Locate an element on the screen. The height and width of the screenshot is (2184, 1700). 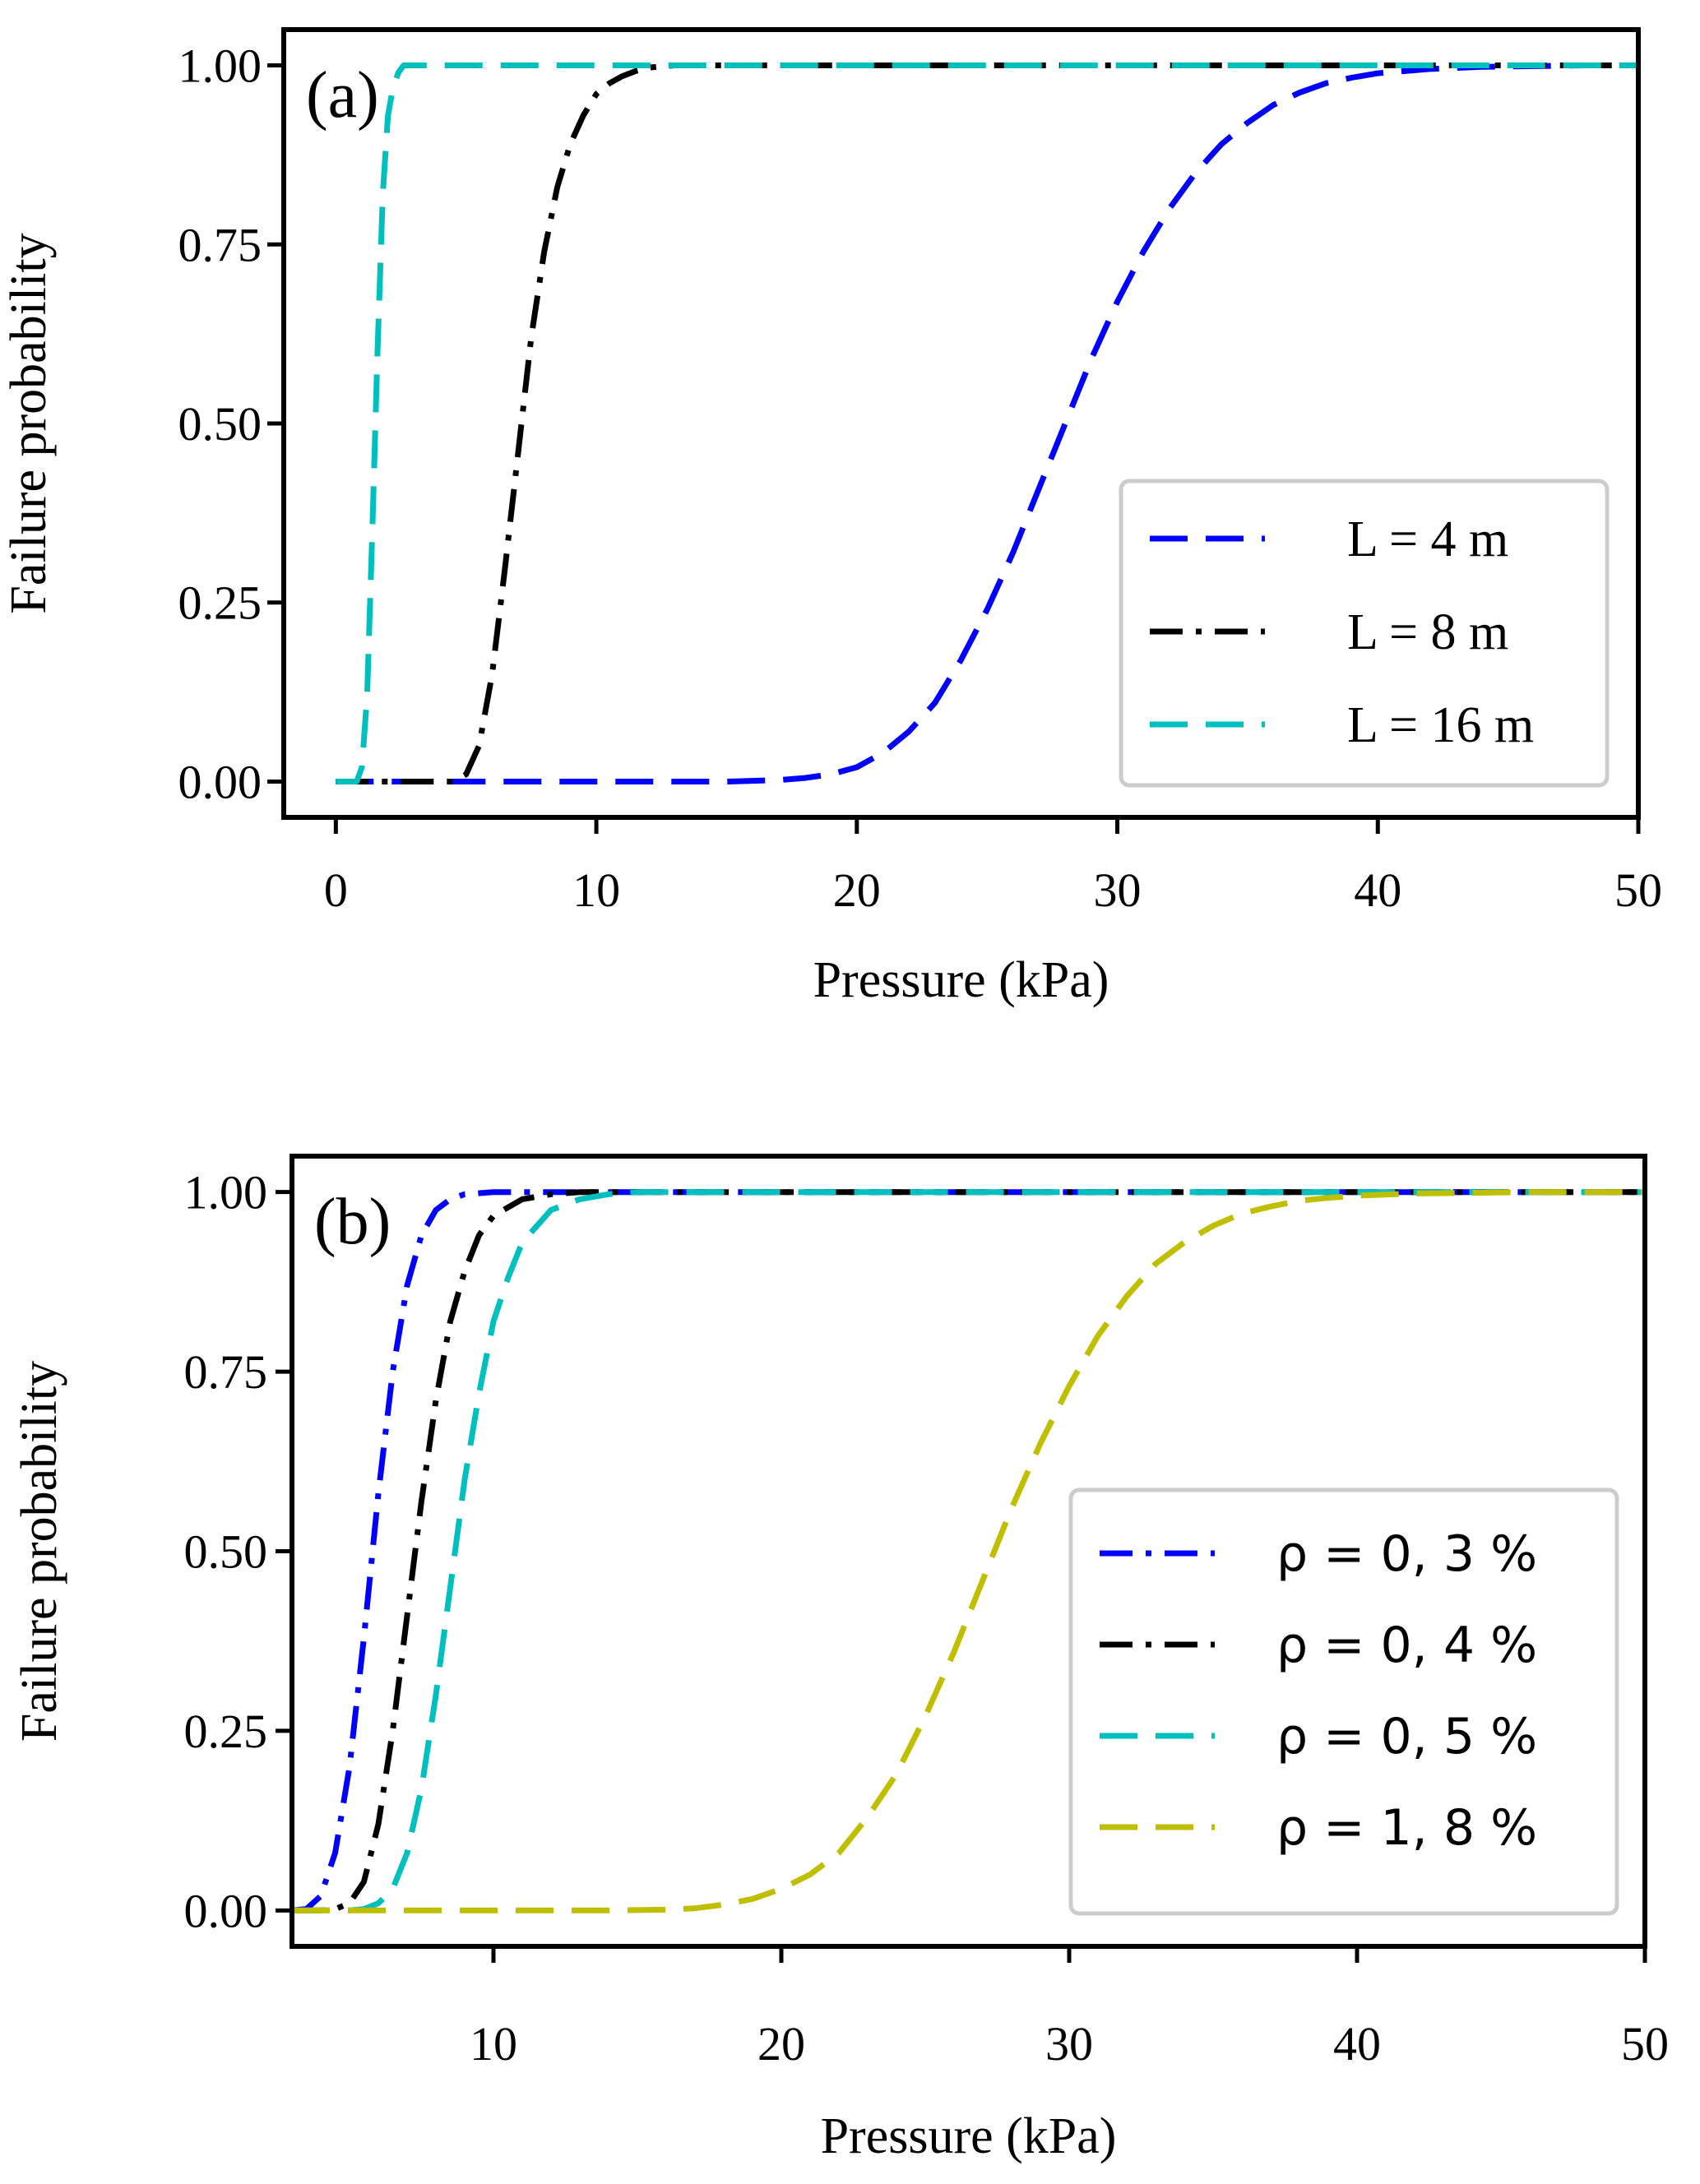
panel-label: (a) is located at coordinates (342, 95).